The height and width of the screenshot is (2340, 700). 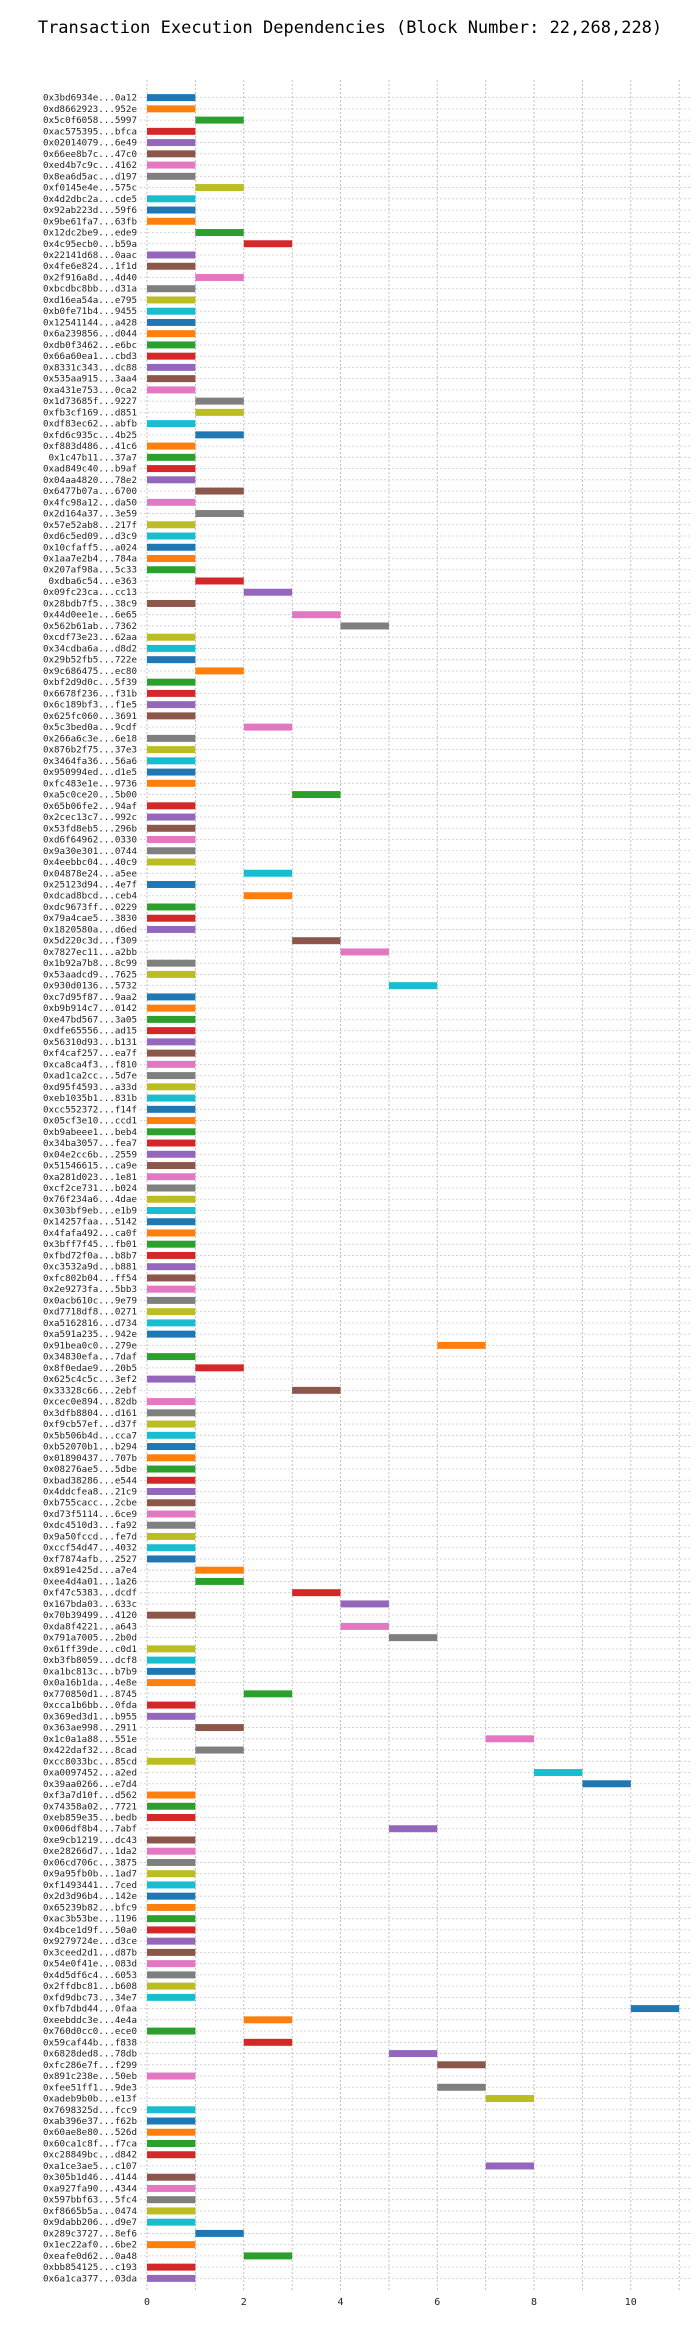 I want to click on y-tick-label: 0xcca1b6bb...0fda, so click(x=90, y=1705).